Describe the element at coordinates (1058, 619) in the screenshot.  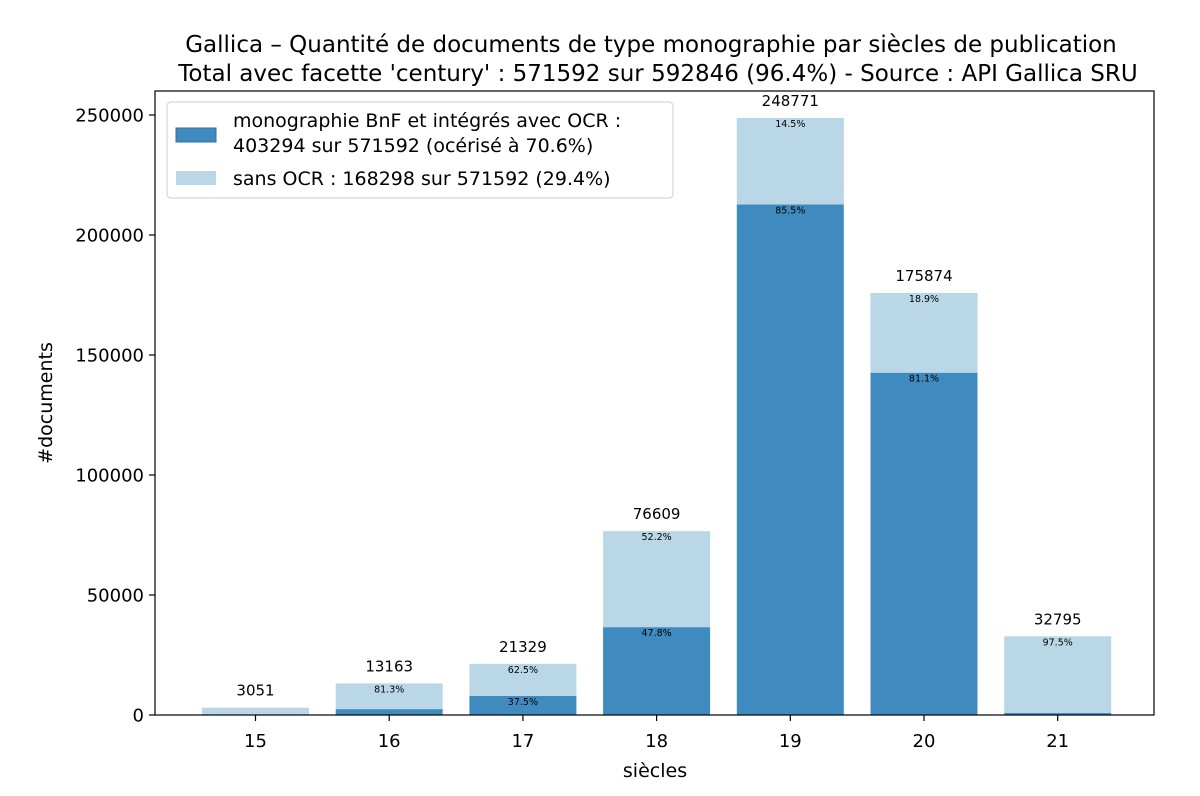
I see `bar-total-label: 32795` at that location.